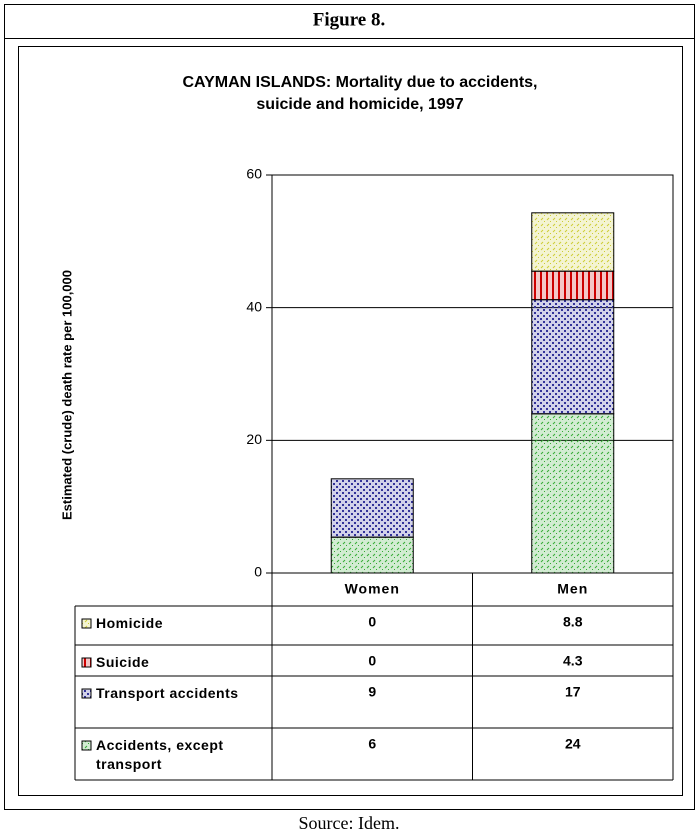 This screenshot has width=699, height=840. I want to click on source: Source: Idem., so click(349, 823).